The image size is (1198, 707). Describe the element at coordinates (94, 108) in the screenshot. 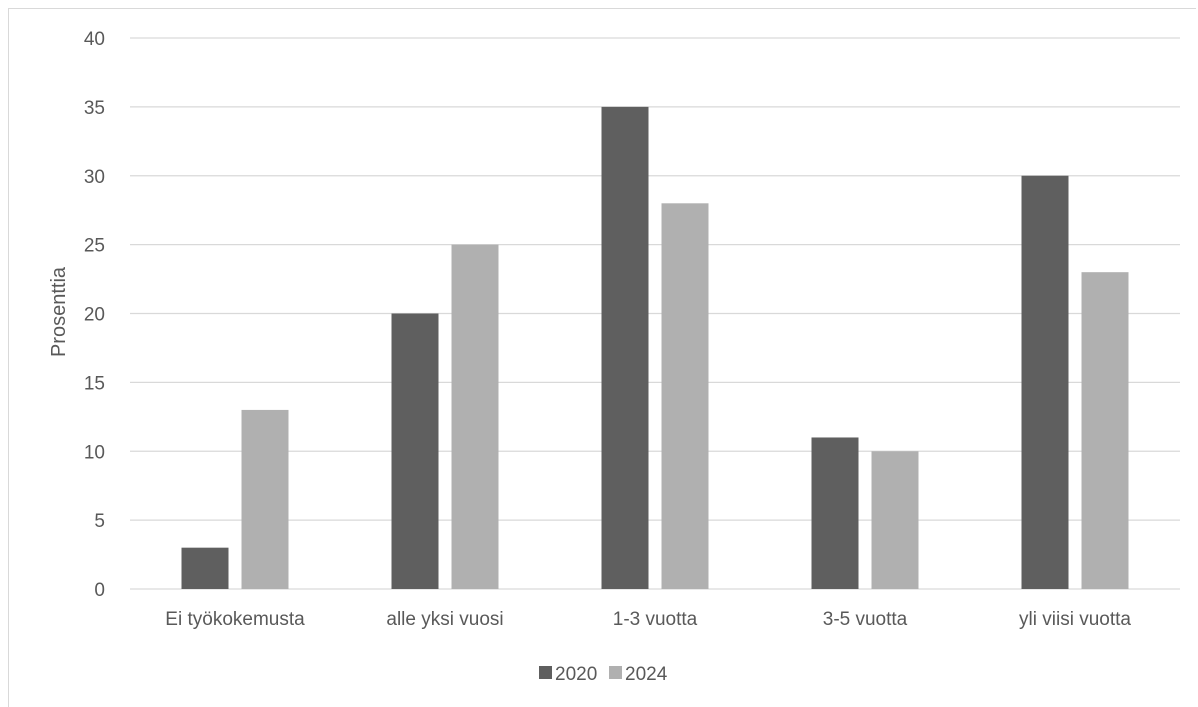

I see `y-tick-label: 35` at that location.